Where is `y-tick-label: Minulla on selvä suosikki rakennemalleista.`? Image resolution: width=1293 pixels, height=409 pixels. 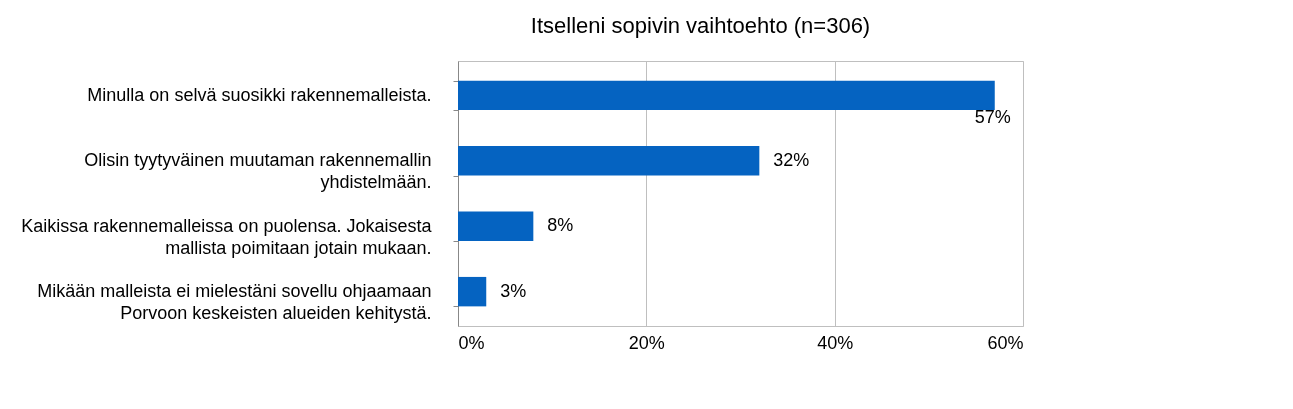 y-tick-label: Minulla on selvä suosikki rakennemalleista. is located at coordinates (259, 94).